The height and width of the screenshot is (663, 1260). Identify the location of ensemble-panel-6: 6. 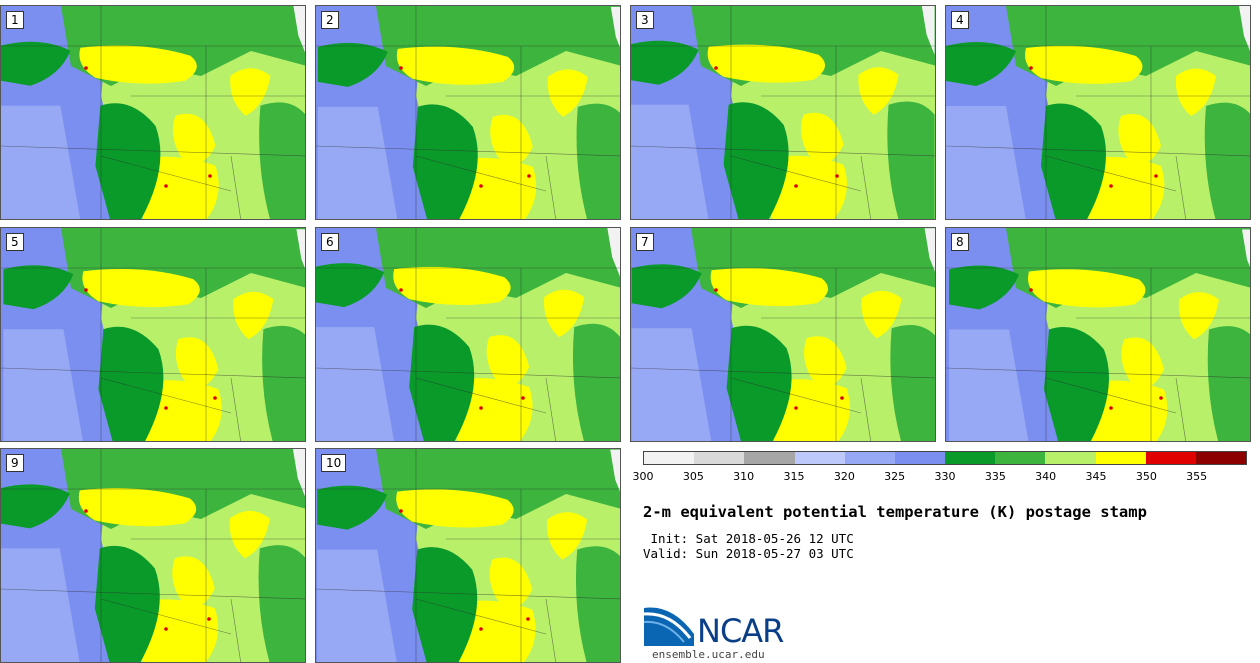
(468, 334).